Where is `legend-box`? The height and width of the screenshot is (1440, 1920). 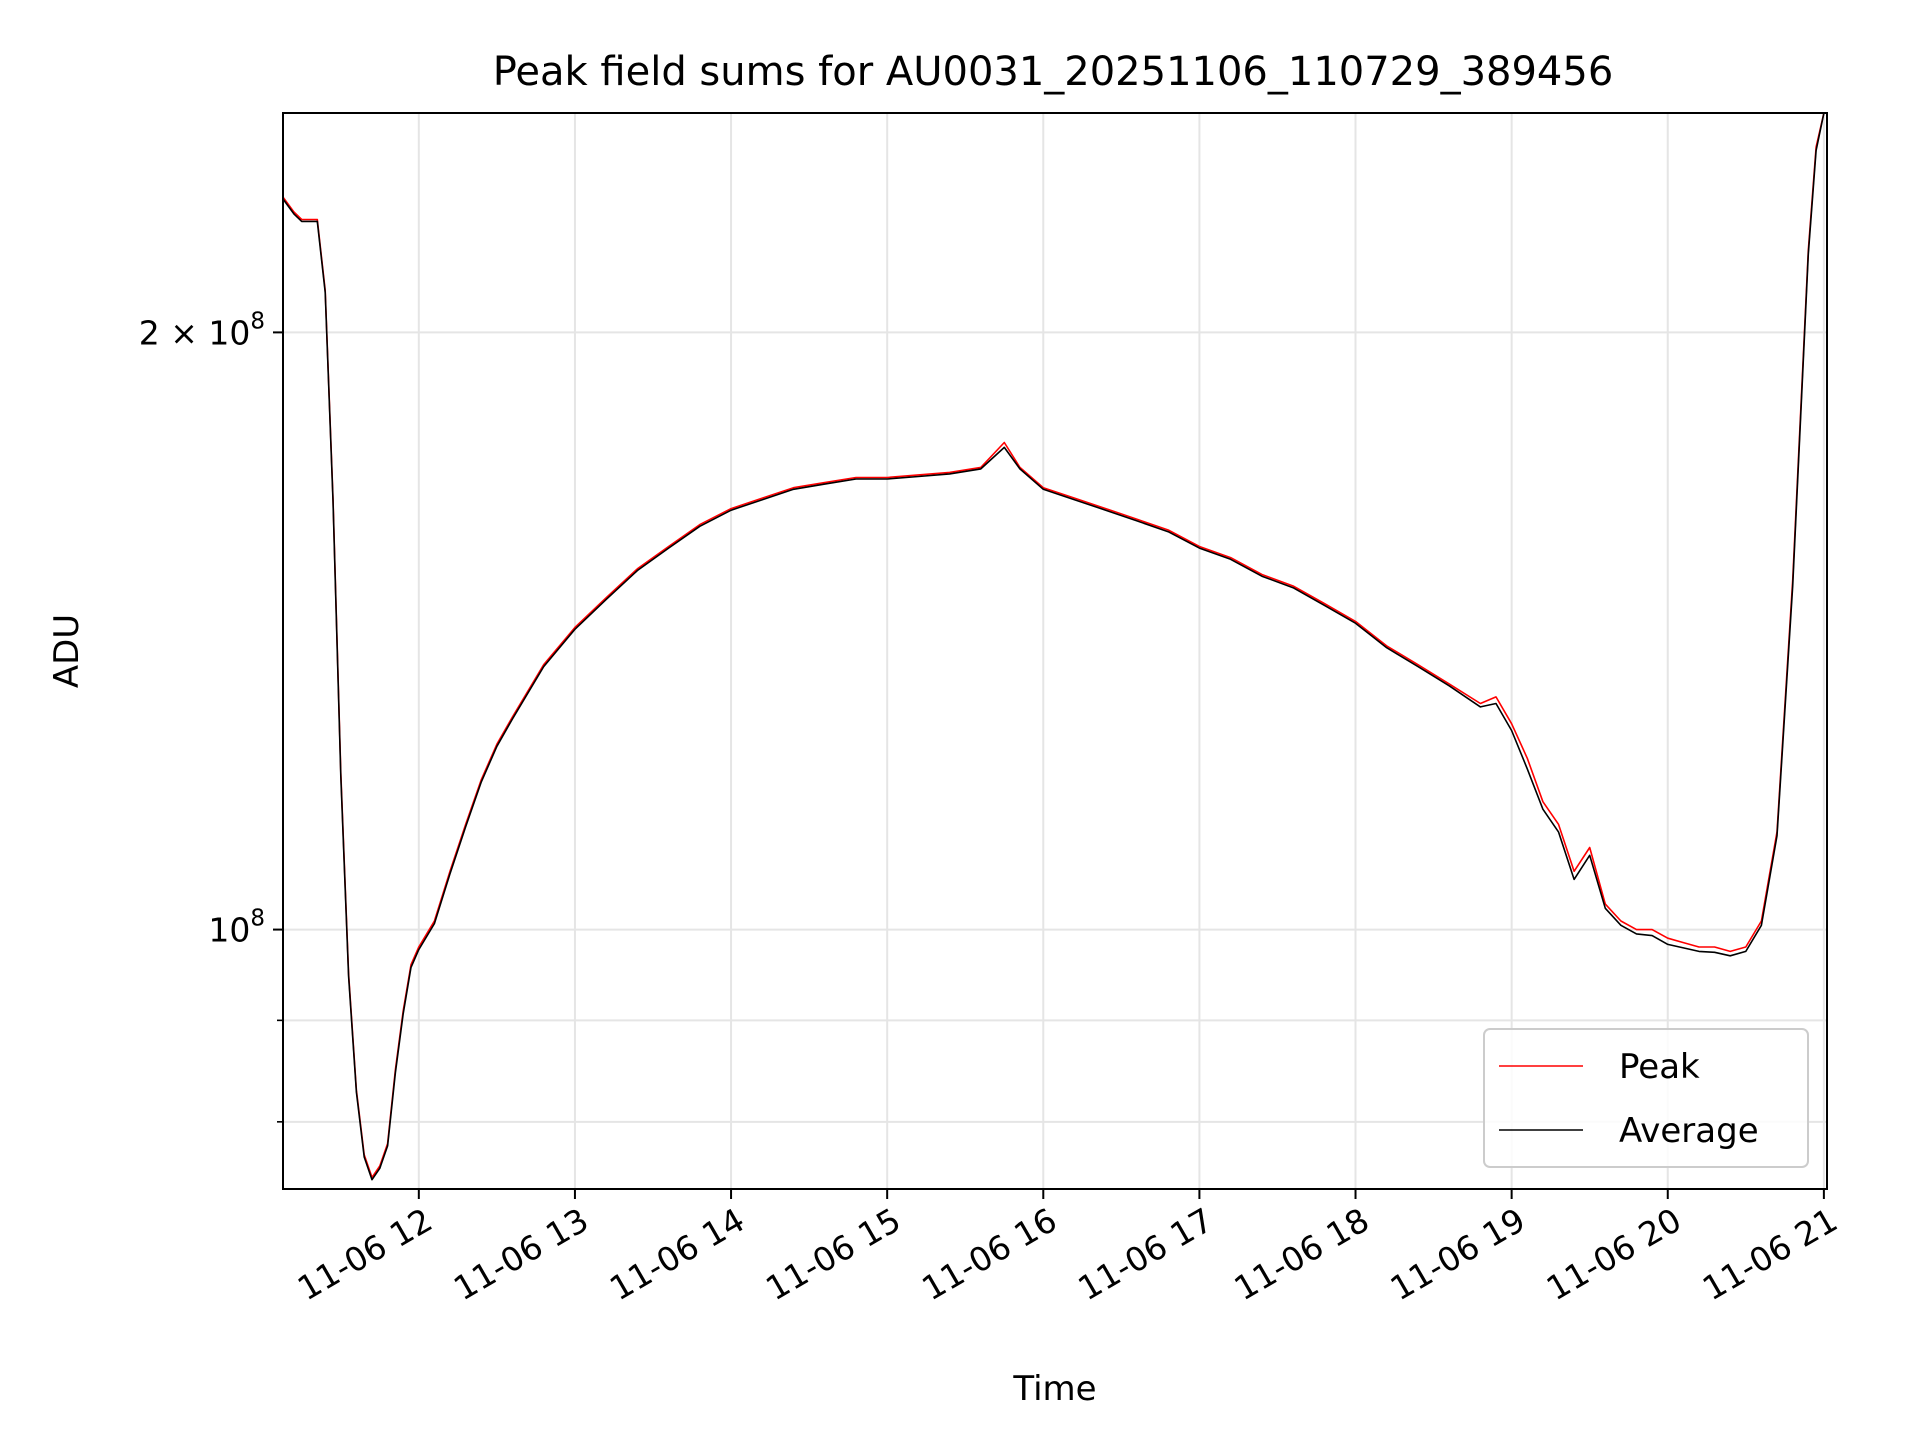
legend-box is located at coordinates (1646, 1098).